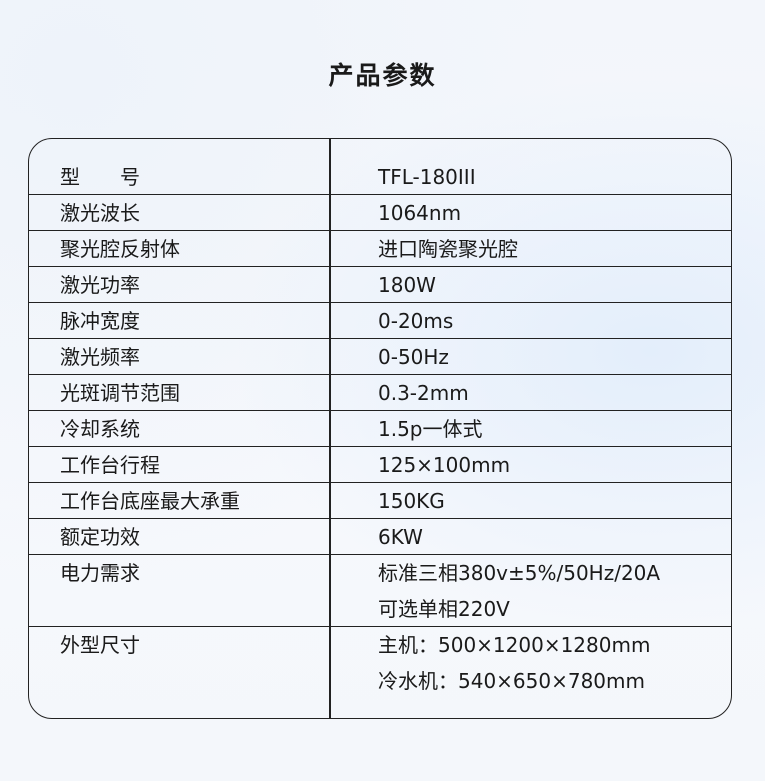 The image size is (765, 781). Describe the element at coordinates (100, 321) in the screenshot. I see `param-label: 脉冲宽度` at that location.